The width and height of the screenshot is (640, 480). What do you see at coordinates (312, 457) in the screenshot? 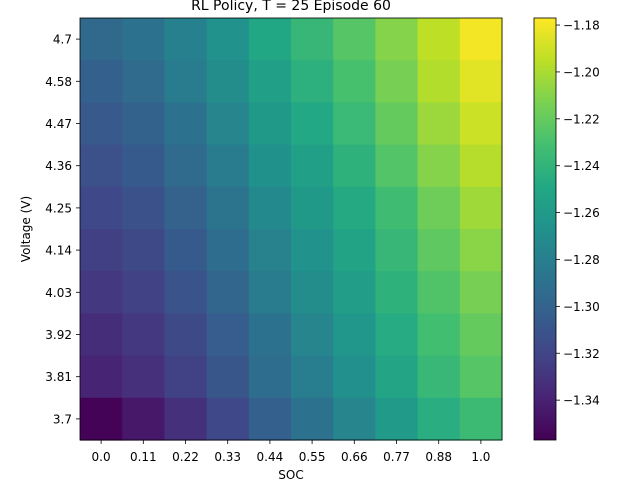
I see `x-tick-label: 0.55` at bounding box center [312, 457].